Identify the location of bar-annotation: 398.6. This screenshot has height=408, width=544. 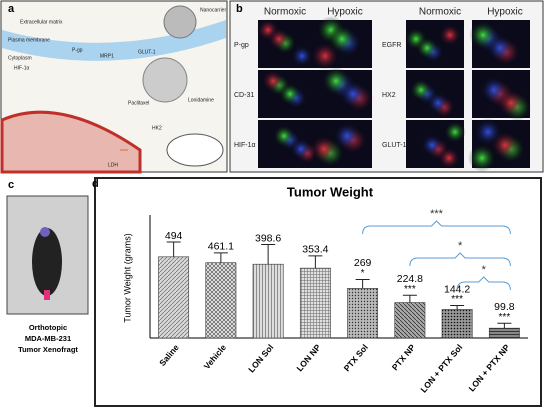
(268, 238).